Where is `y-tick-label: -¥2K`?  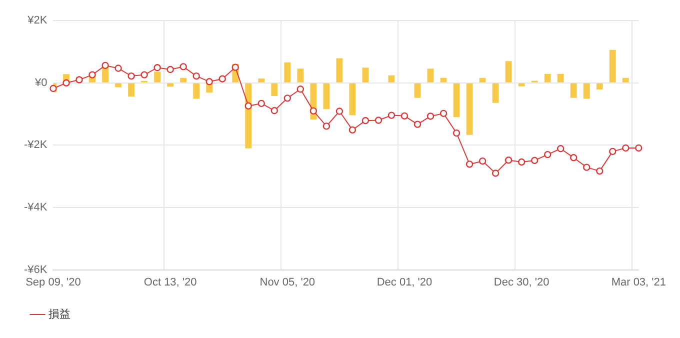 y-tick-label: -¥2K is located at coordinates (36, 145).